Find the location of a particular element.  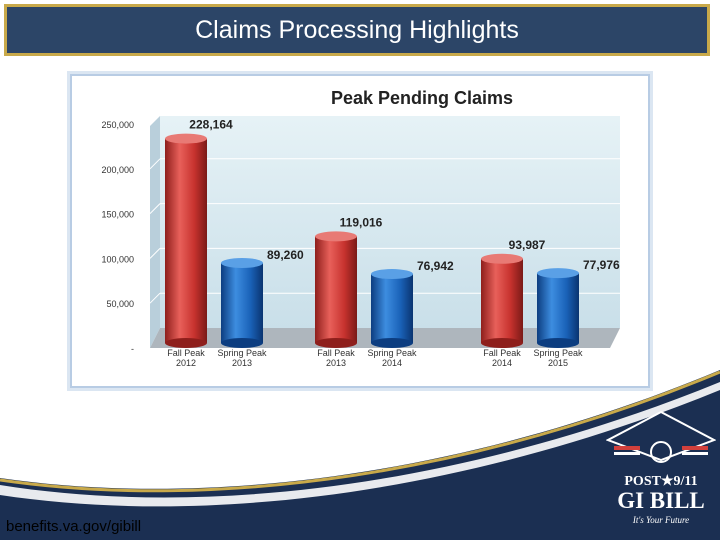

data-label: 76,942 is located at coordinates (435, 266).